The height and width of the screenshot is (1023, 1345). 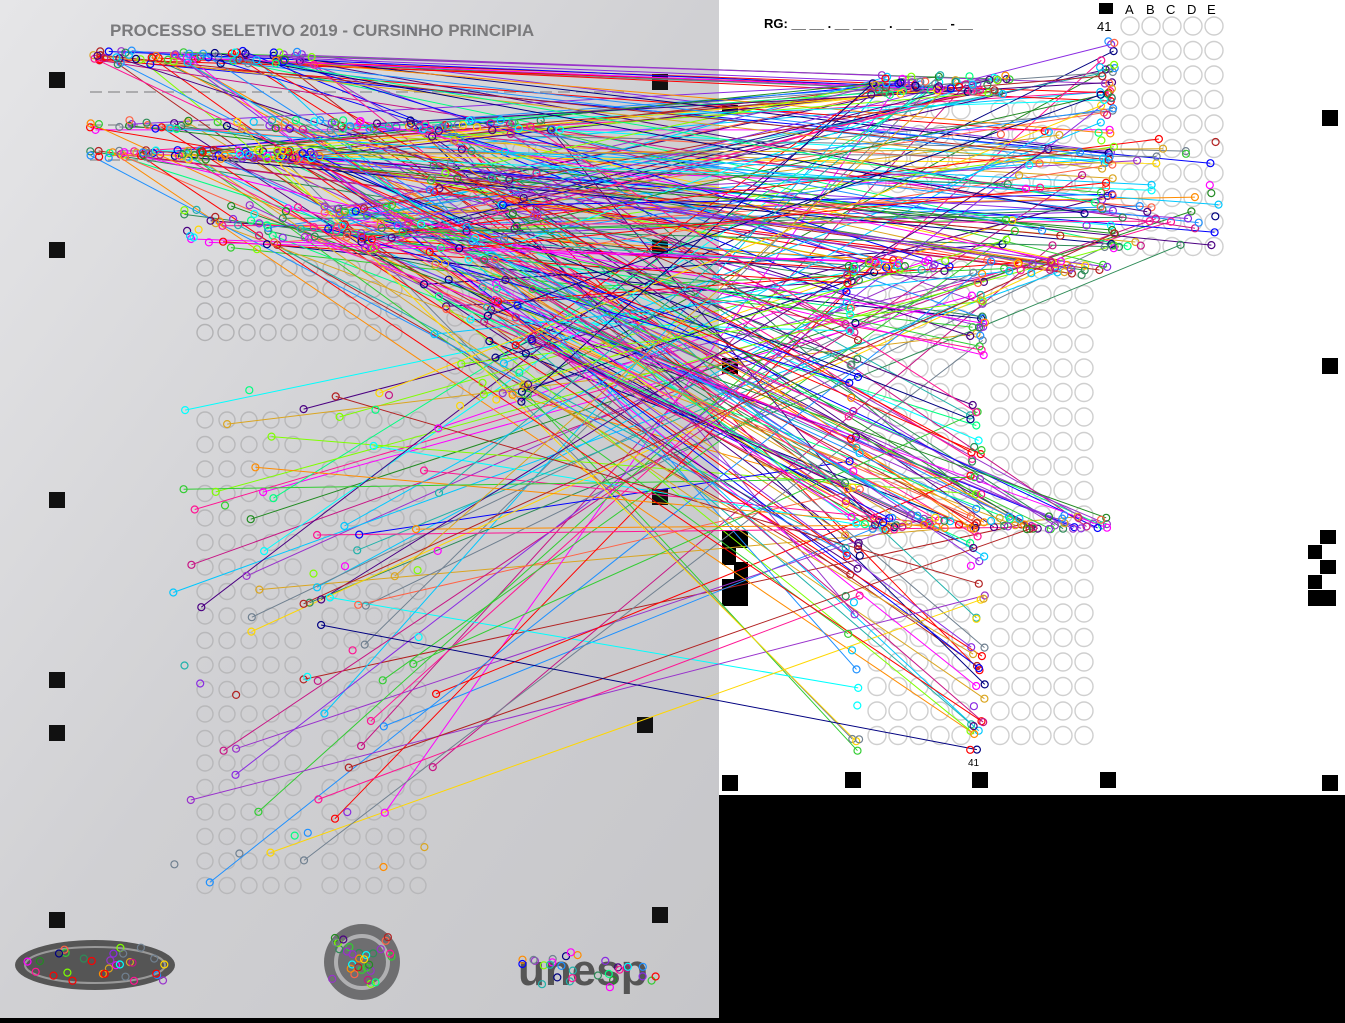 I want to click on option-letter-d: D, so click(x=1191, y=9).